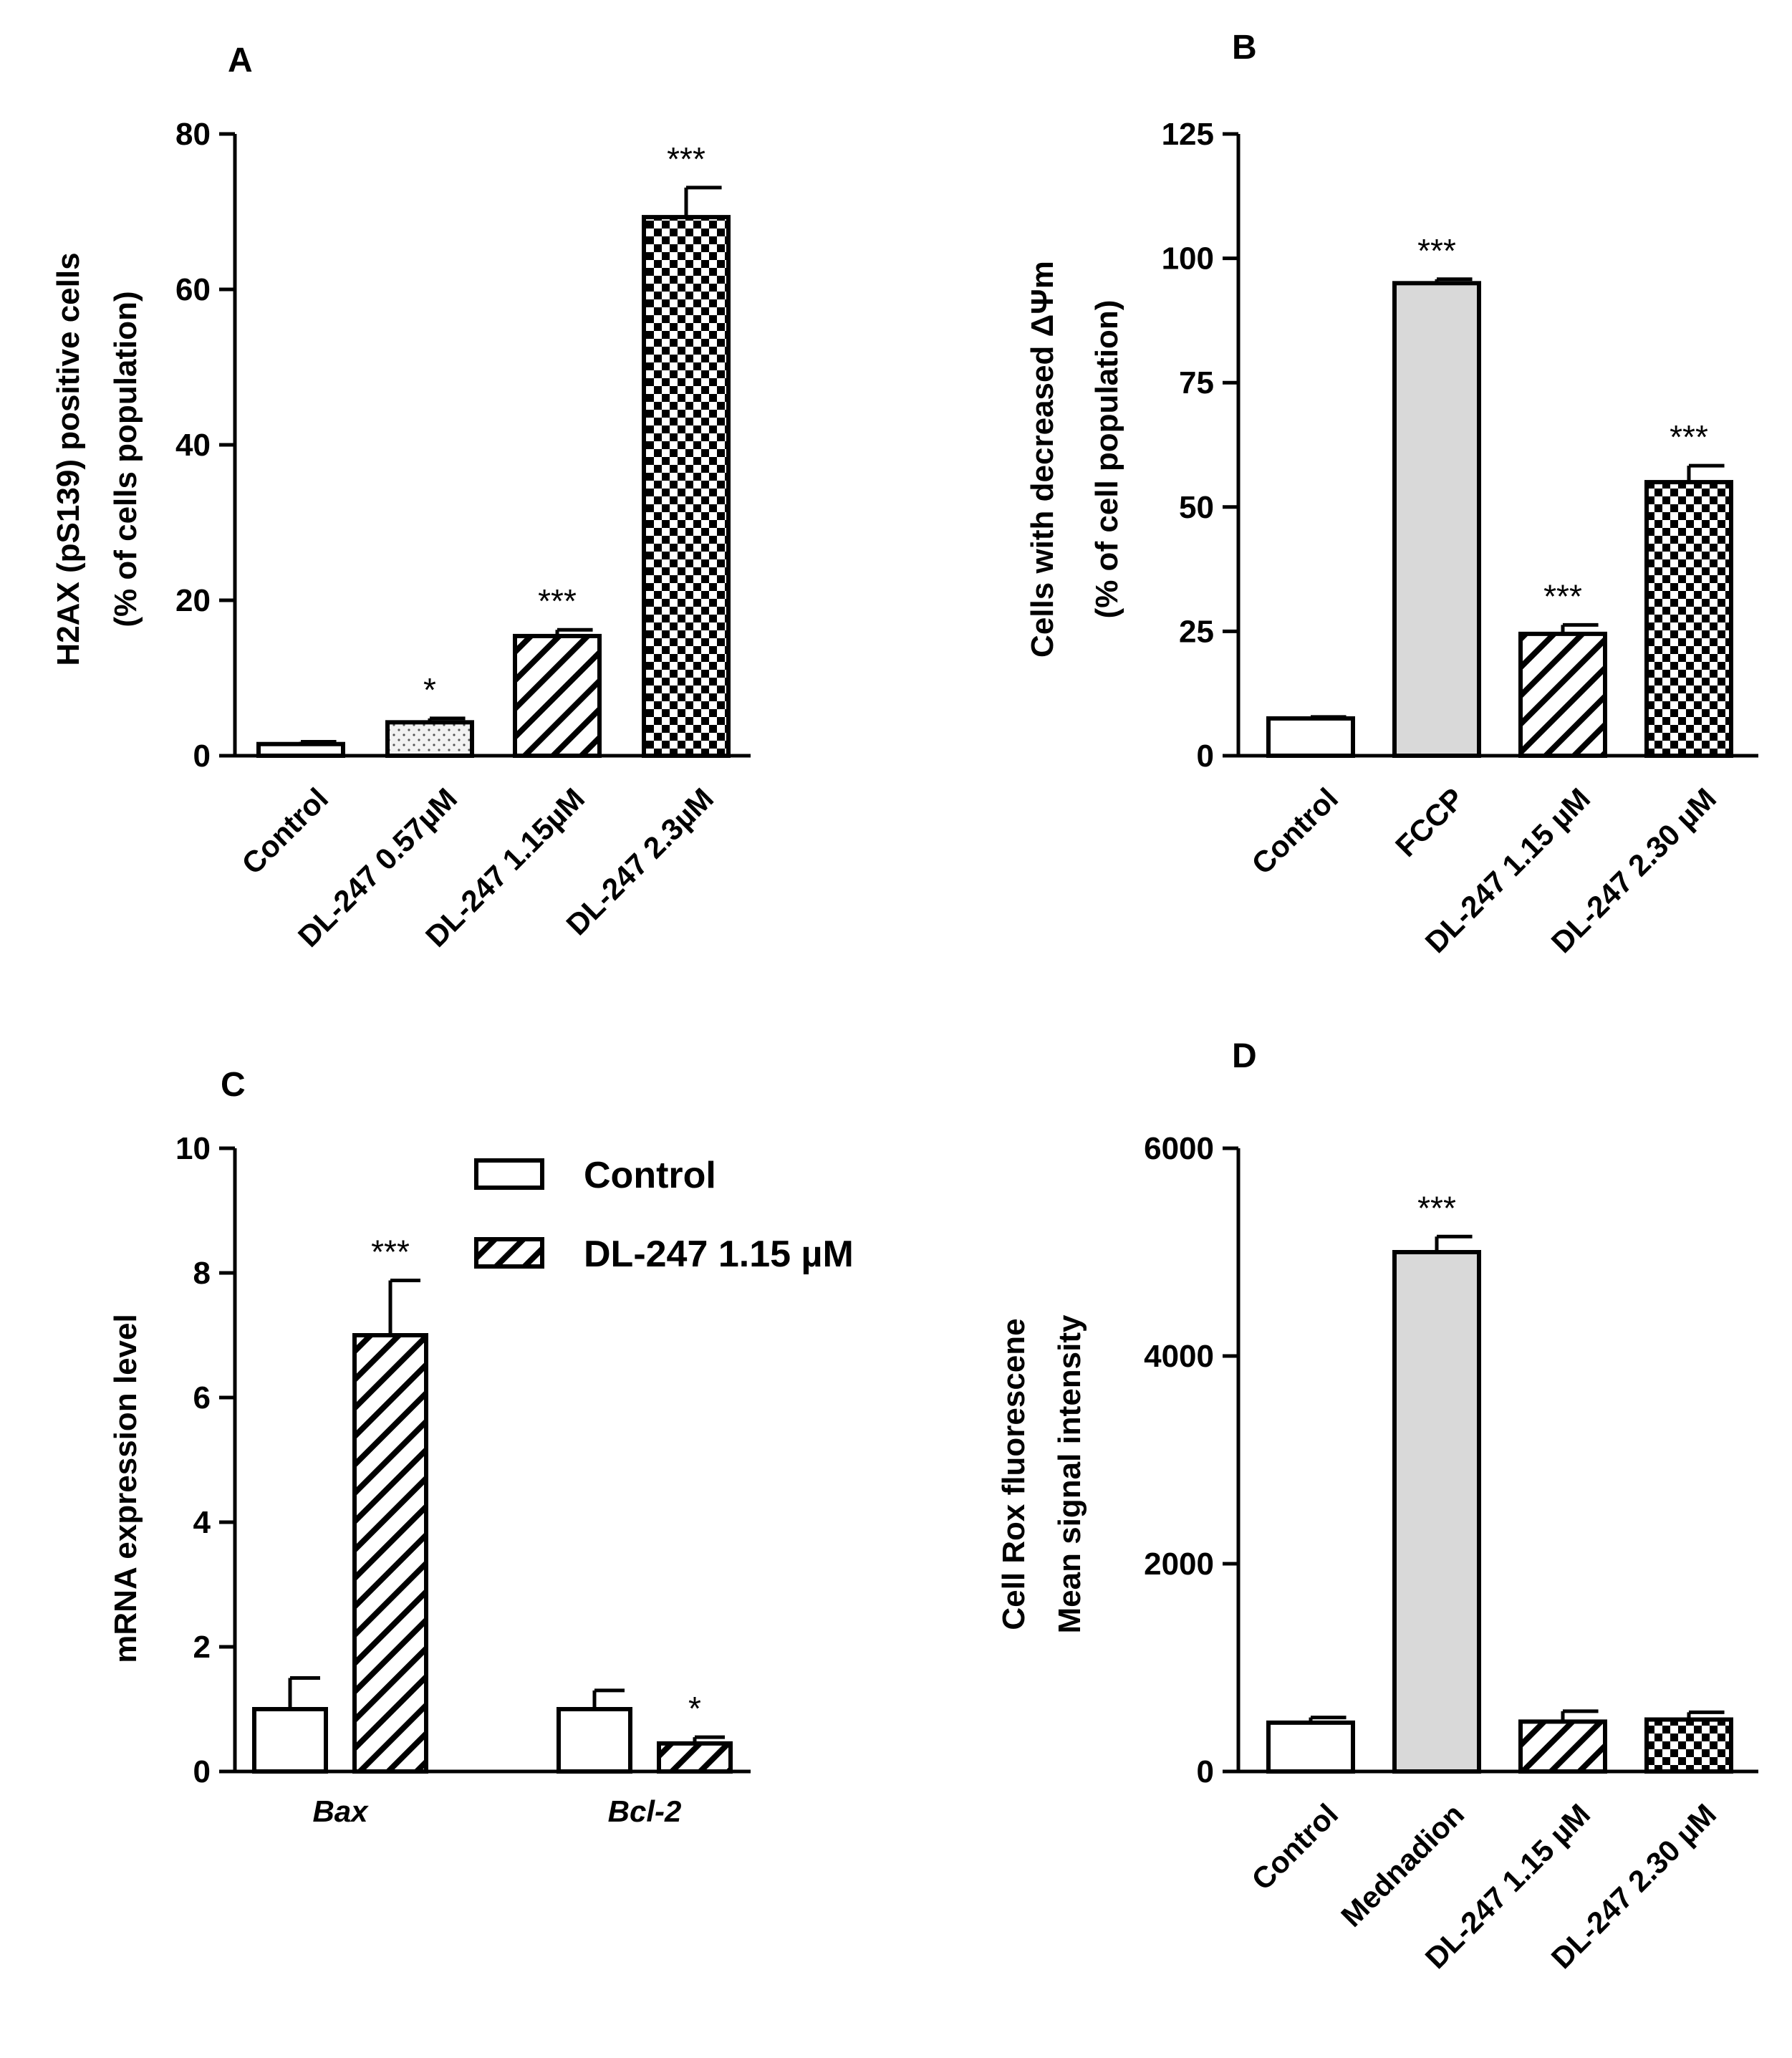 Image resolution: width=1792 pixels, height=2058 pixels. I want to click on y-tick-label: 10, so click(193, 1148).